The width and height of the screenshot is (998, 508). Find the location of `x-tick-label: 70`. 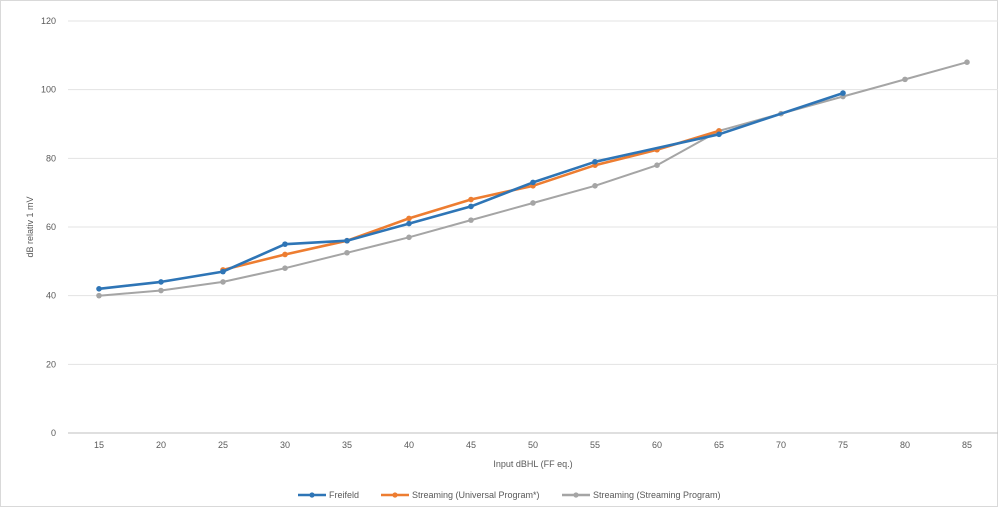

x-tick-label: 70 is located at coordinates (781, 445).